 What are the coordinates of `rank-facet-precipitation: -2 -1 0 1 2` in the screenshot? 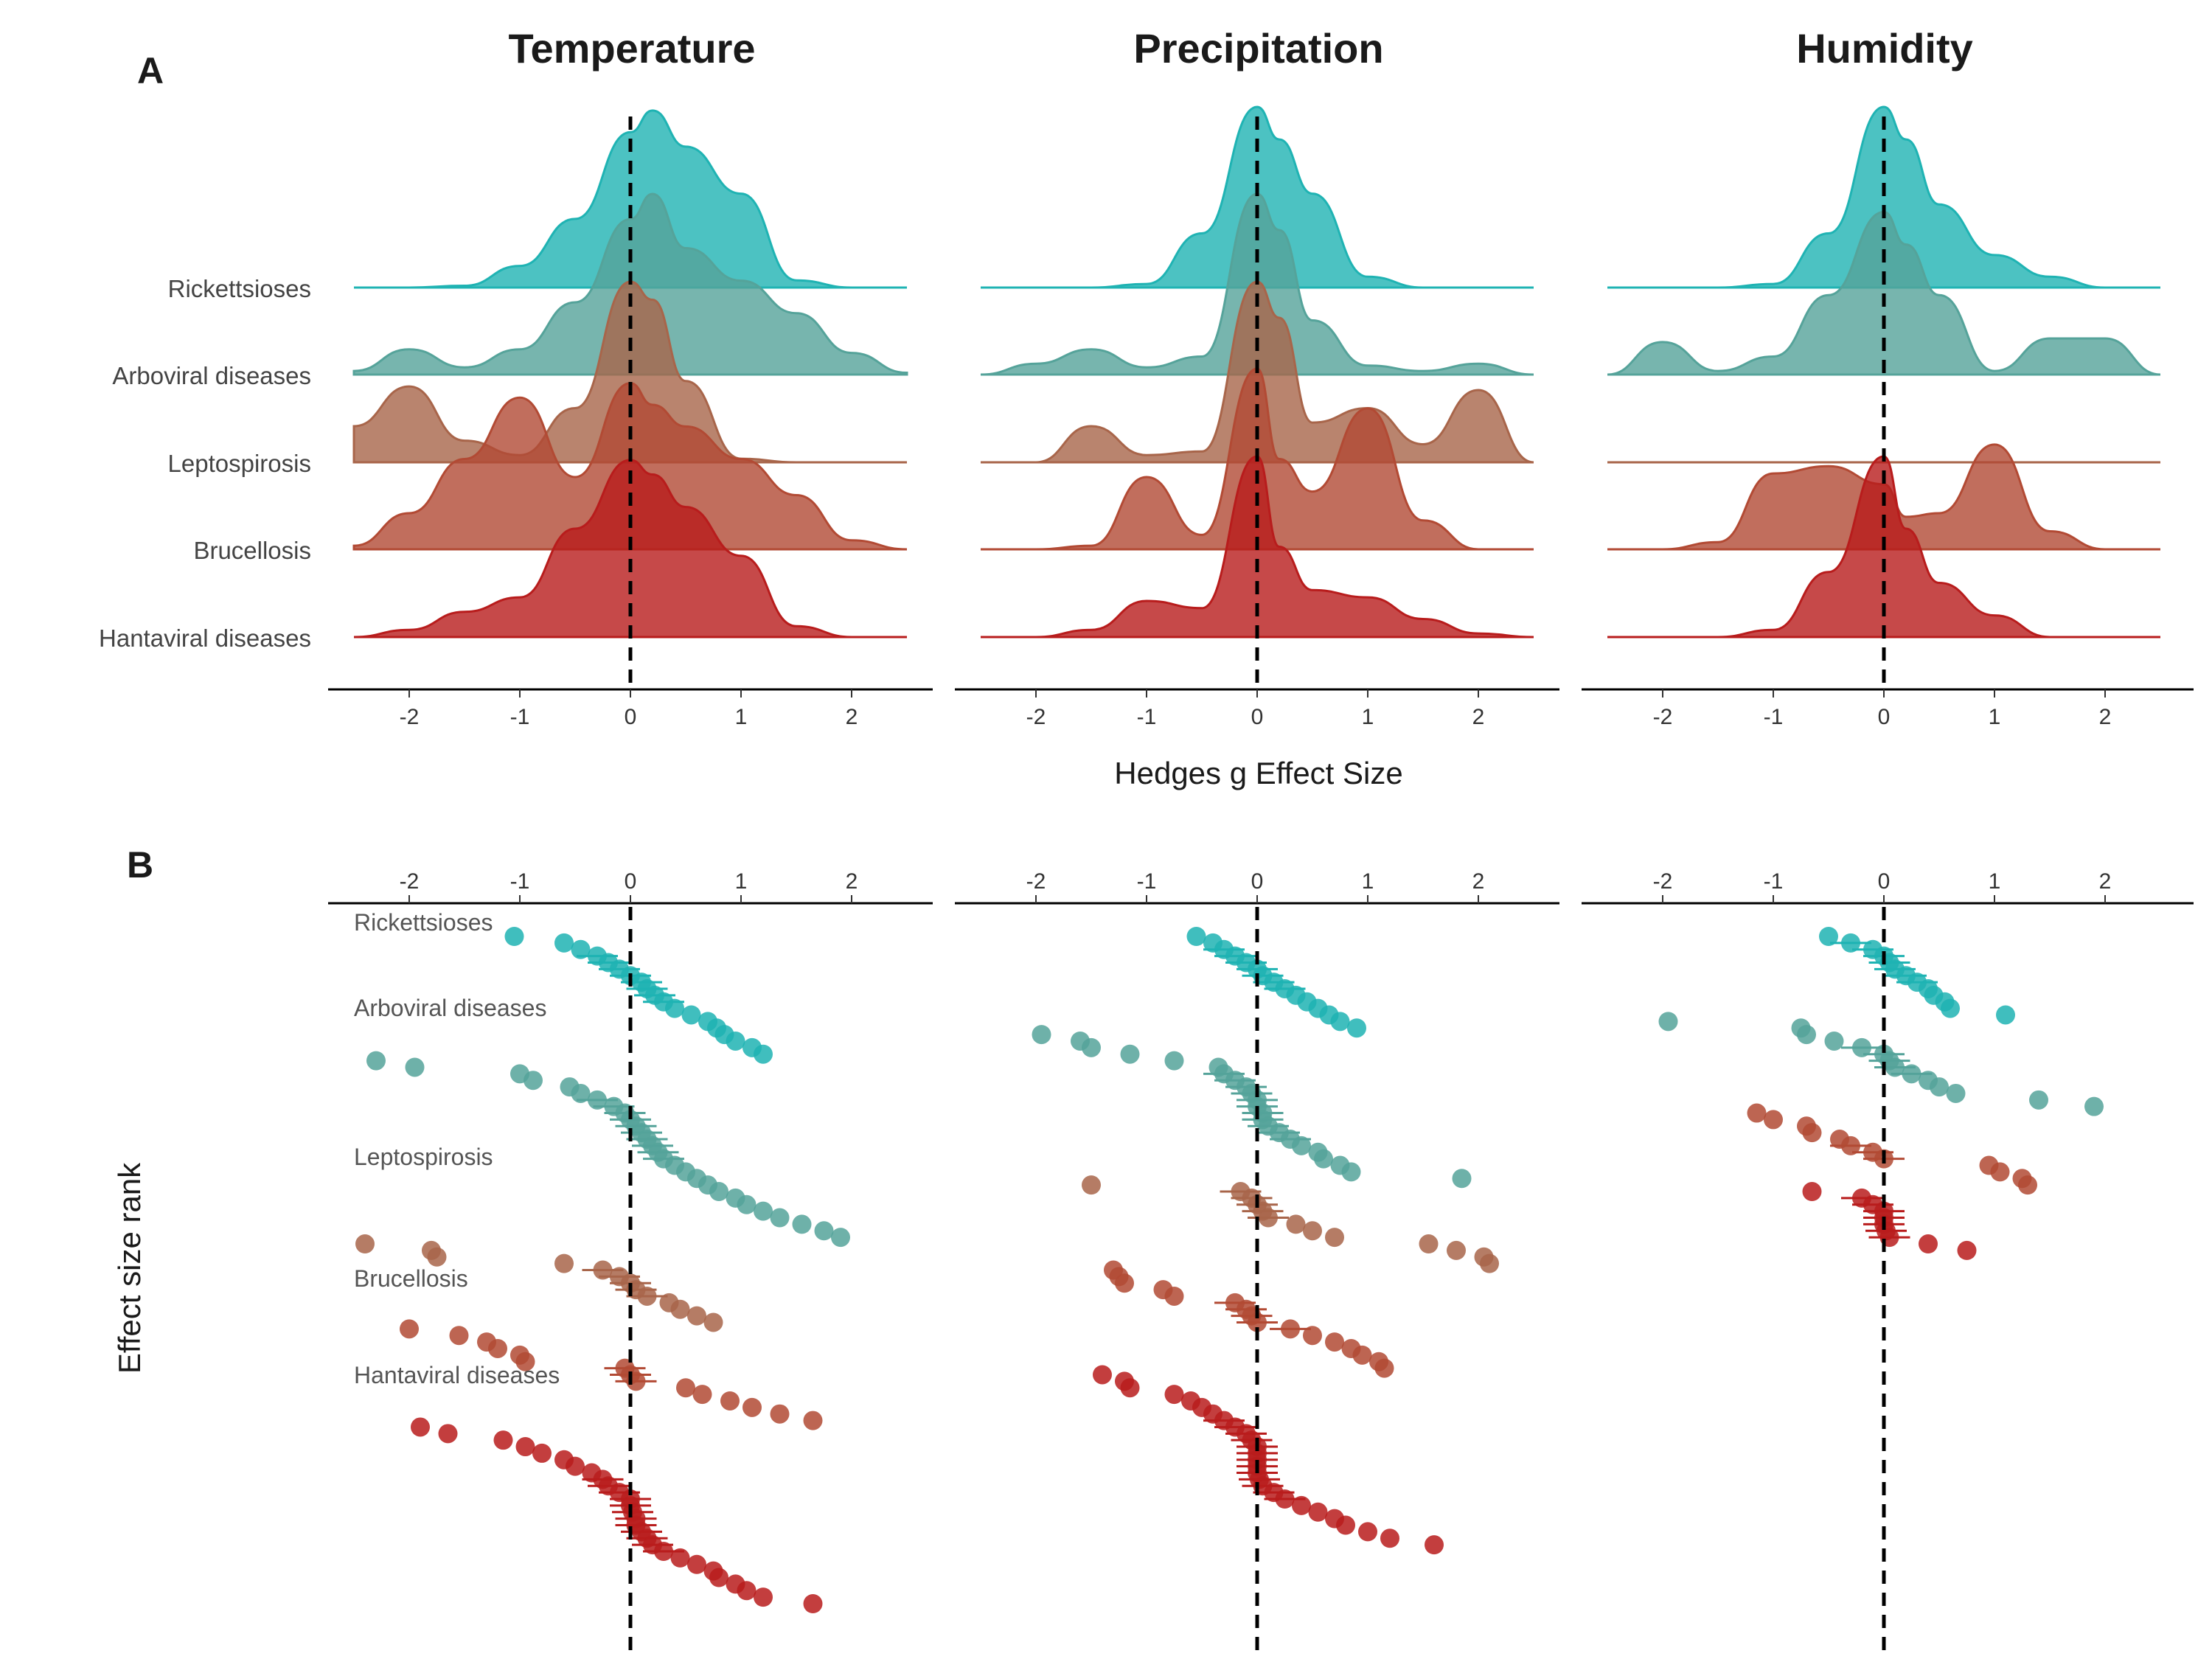 It's located at (1257, 1260).